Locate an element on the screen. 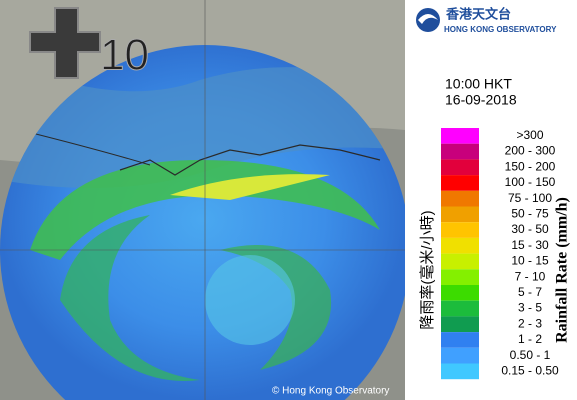 The height and width of the screenshot is (400, 577). legend-label: 2 - 3 is located at coordinates (530, 323).